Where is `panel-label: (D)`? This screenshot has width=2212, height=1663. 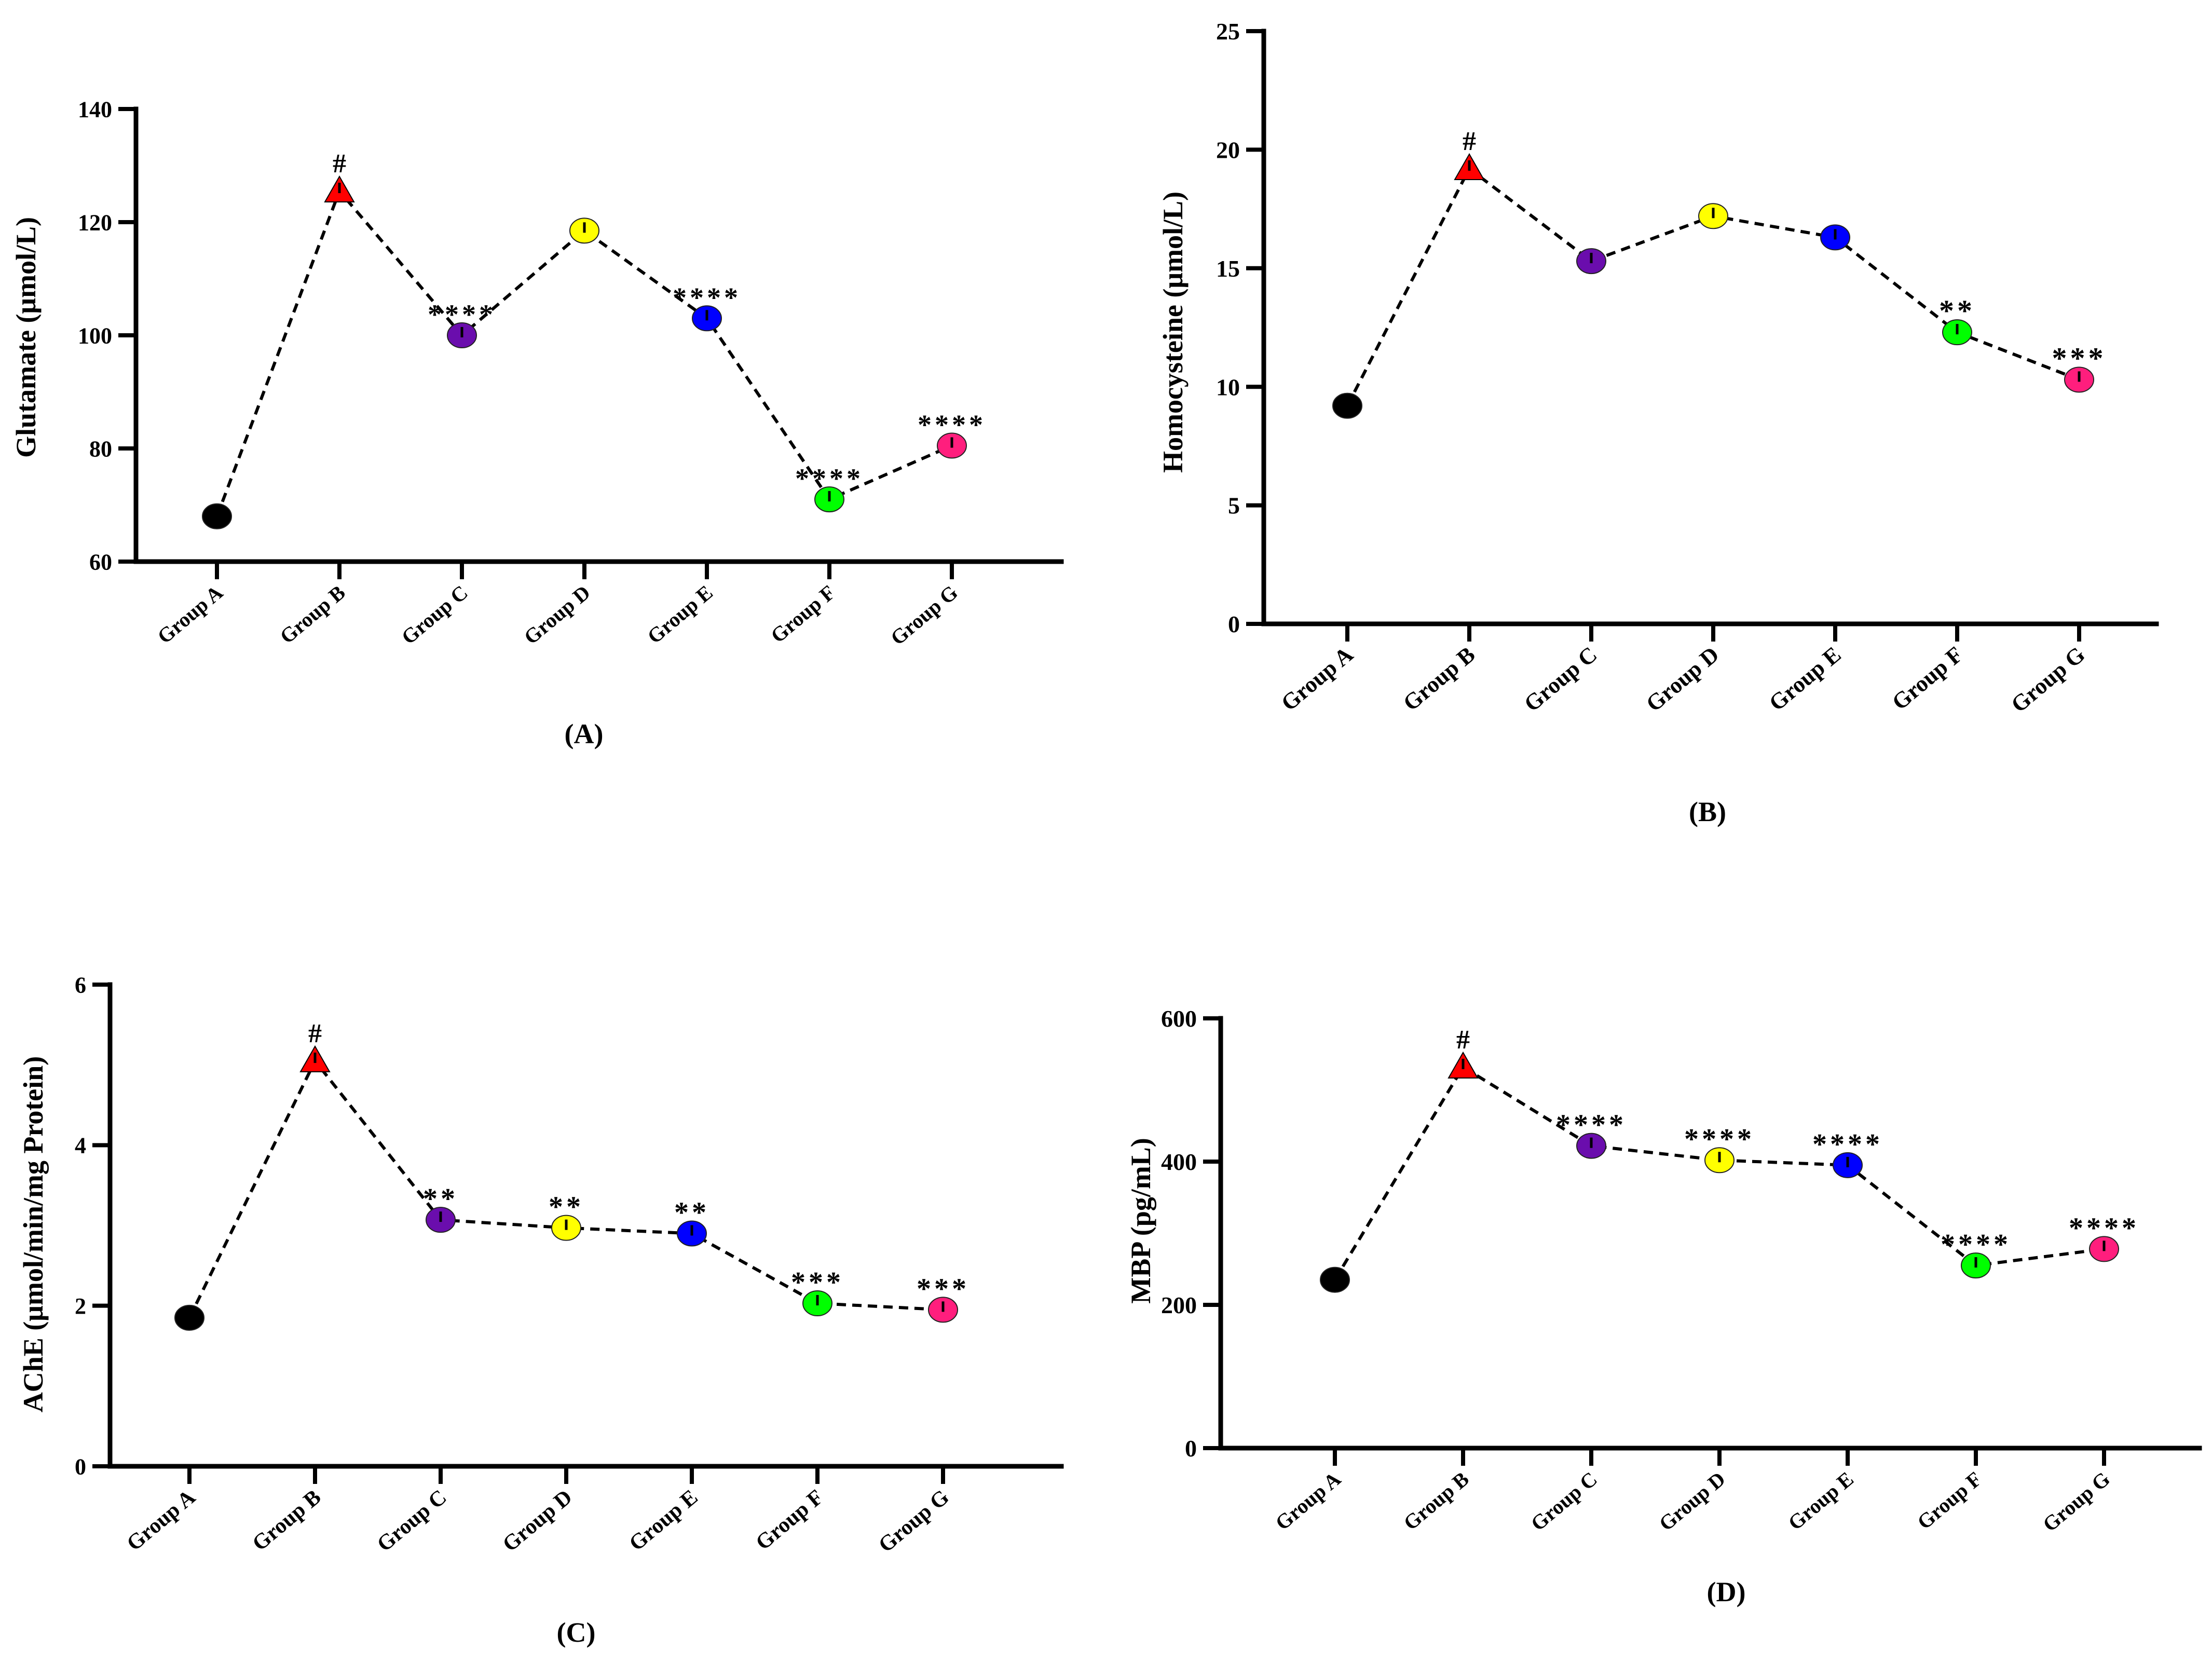
panel-label: (D) is located at coordinates (1726, 1591).